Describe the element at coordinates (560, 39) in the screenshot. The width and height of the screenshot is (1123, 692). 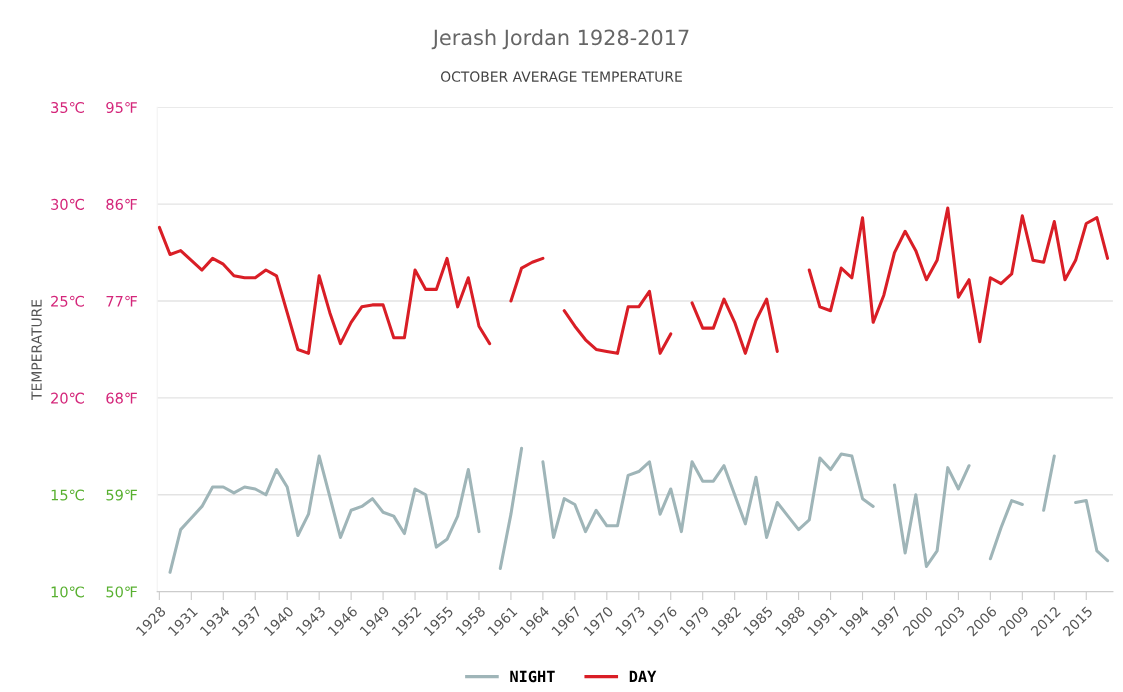
I see `chart-title: Jerash Jordan 1928-2017` at that location.